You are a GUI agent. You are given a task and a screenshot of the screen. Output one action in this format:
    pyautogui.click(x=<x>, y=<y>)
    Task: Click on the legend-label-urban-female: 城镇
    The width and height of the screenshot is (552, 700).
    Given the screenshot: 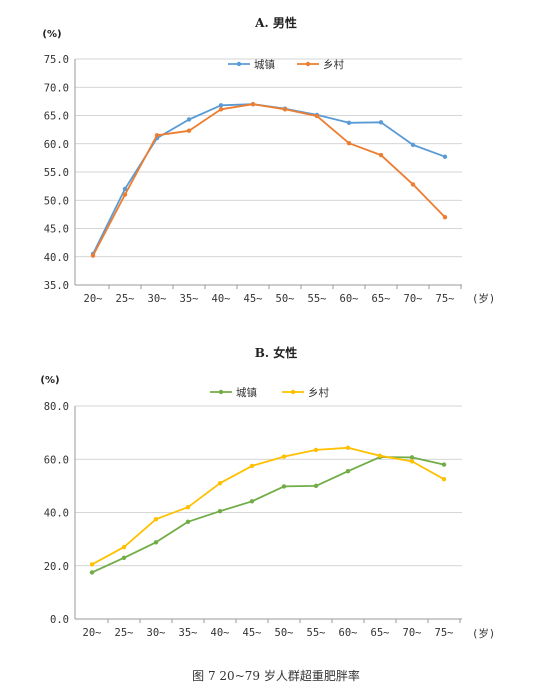 What is the action you would take?
    pyautogui.click(x=246, y=392)
    